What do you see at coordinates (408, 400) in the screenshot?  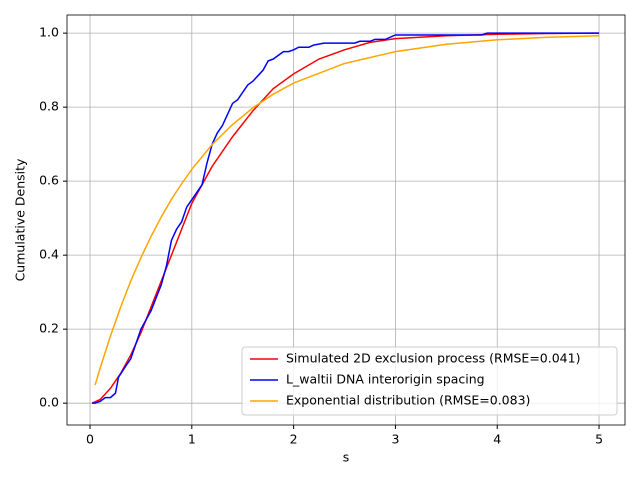 I see `legend-label: Exponential distribution (RMSE=0.083)` at bounding box center [408, 400].